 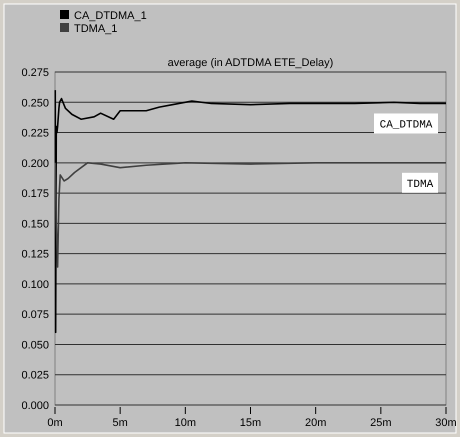 What do you see at coordinates (251, 423) in the screenshot?
I see `x-tick-label: 15m` at bounding box center [251, 423].